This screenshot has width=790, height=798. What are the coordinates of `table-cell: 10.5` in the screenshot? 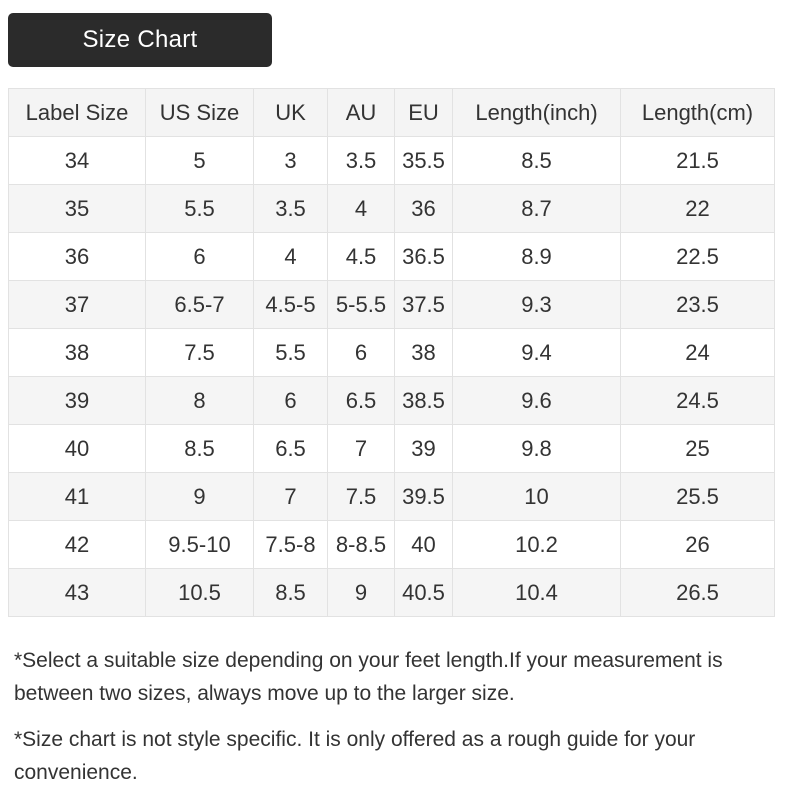 It's located at (199, 592).